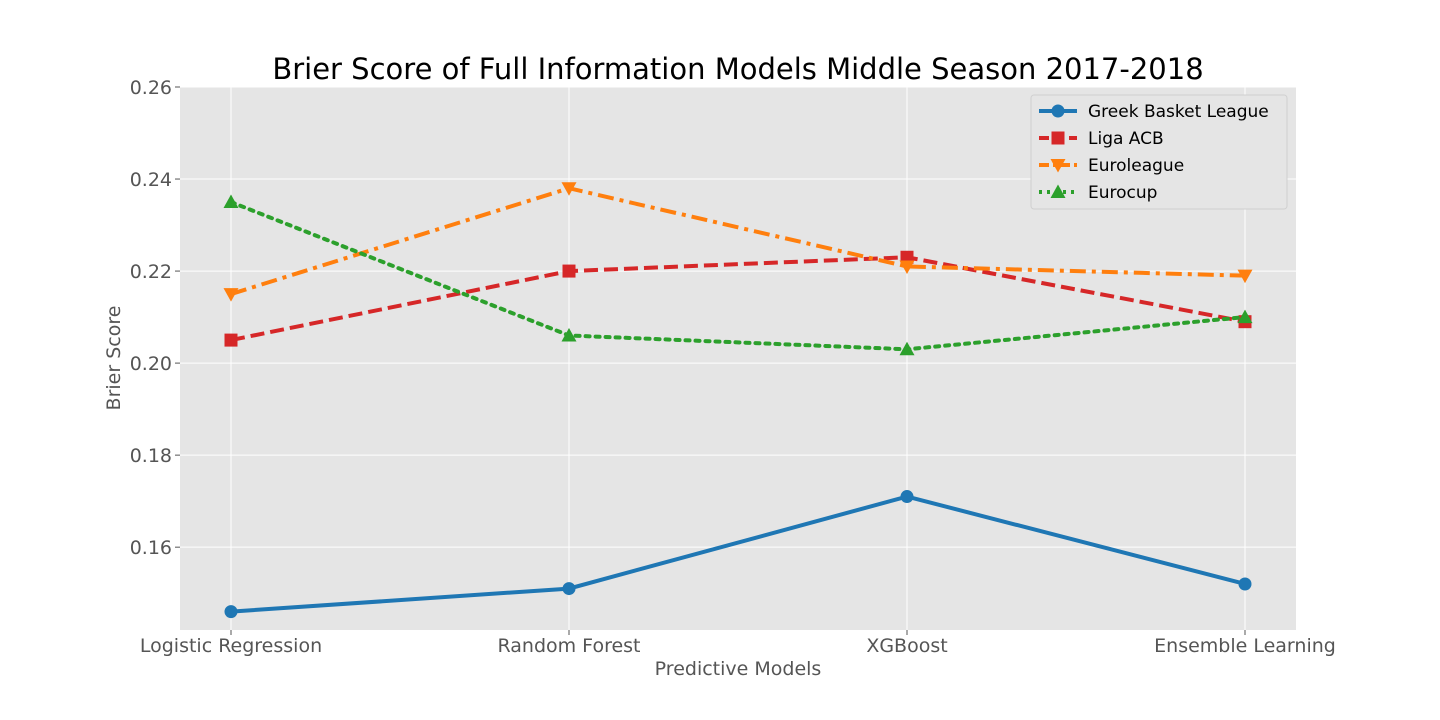 The width and height of the screenshot is (1440, 720). I want to click on legend-item: Greek Basket League, so click(1154, 112).